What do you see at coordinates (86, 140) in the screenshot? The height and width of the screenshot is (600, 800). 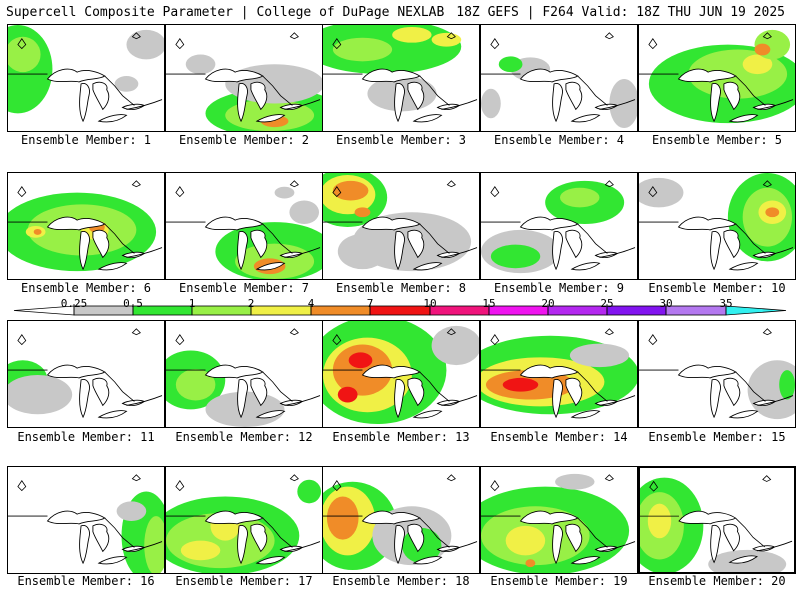 I see `member-caption: Ensemble Member: 1` at bounding box center [86, 140].